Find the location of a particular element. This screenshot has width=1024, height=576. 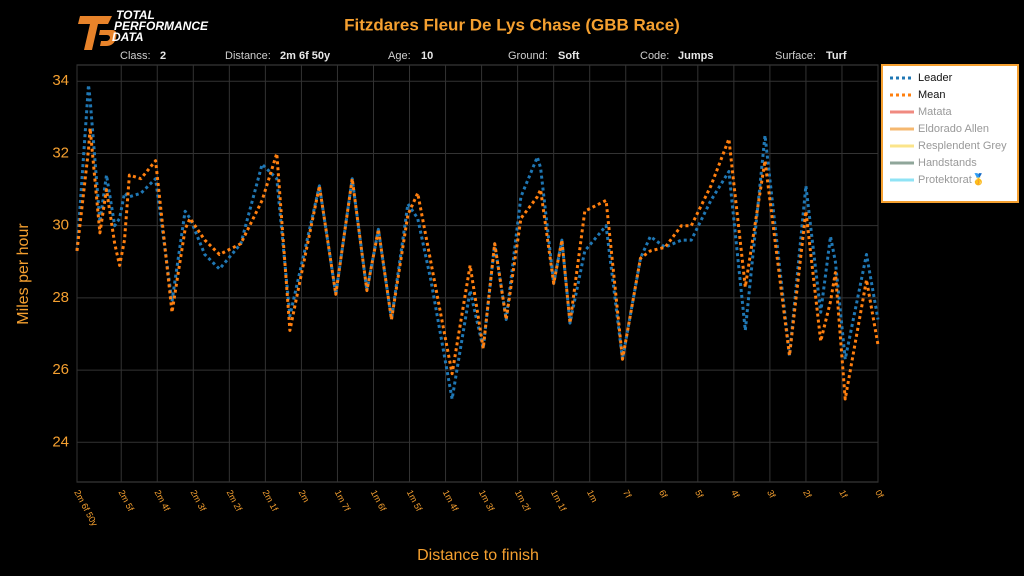

info-label: Distance: is located at coordinates (248, 56).